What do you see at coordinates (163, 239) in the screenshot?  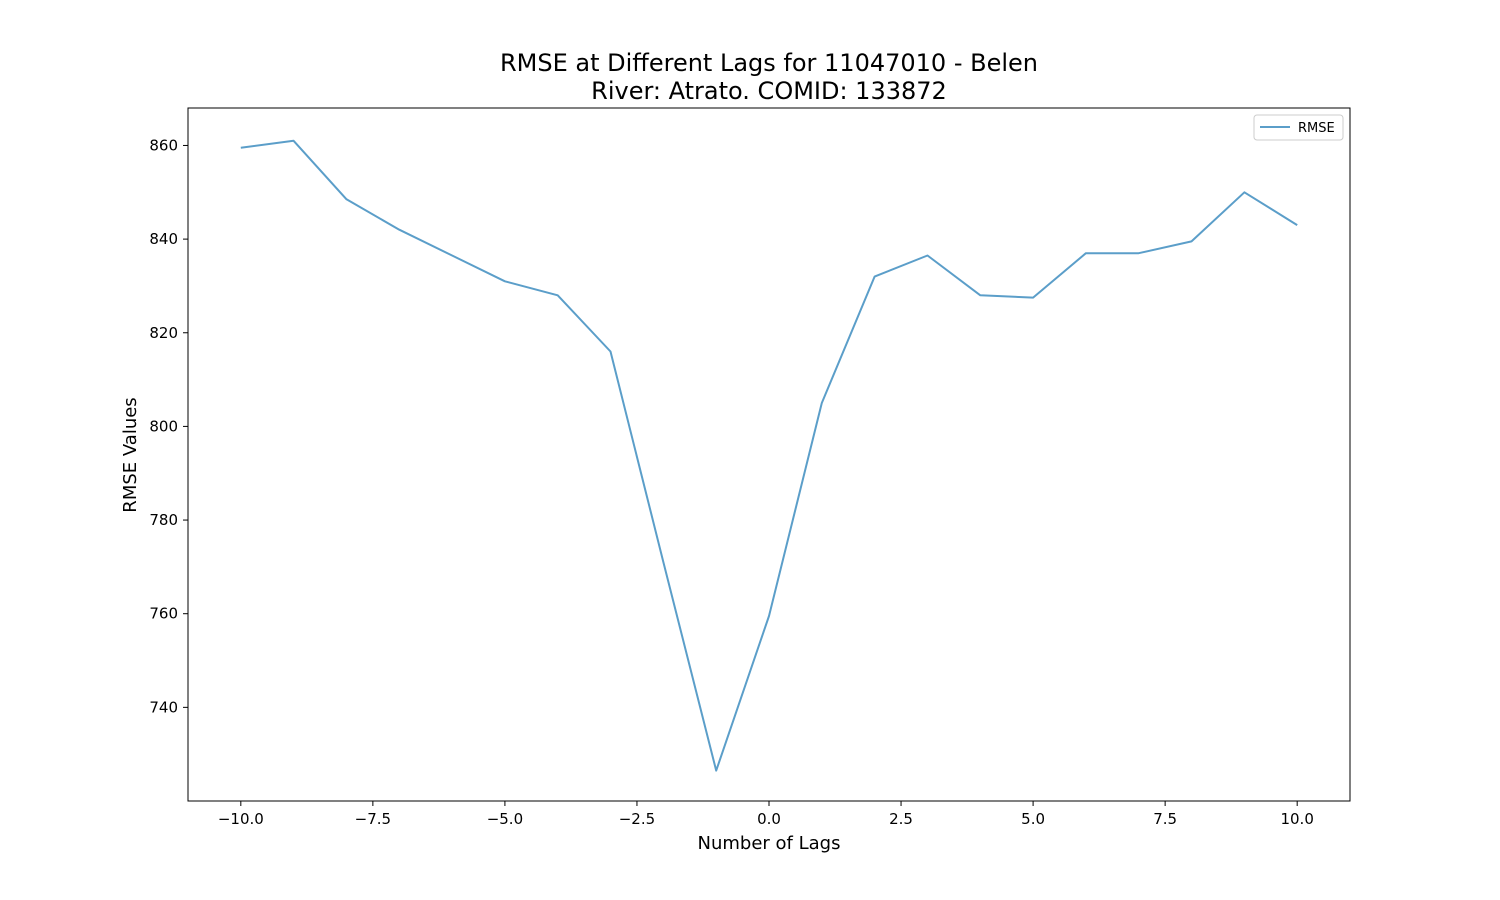 I see `y-tick-label: 840` at bounding box center [163, 239].